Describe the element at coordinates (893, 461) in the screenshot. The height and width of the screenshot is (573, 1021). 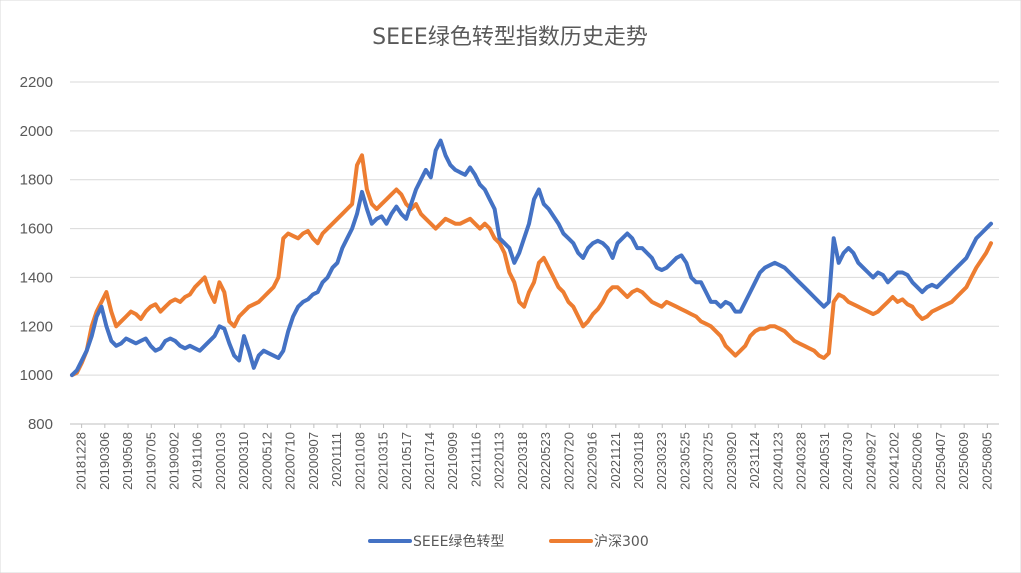
I see `x-tick-label: 20241202` at that location.